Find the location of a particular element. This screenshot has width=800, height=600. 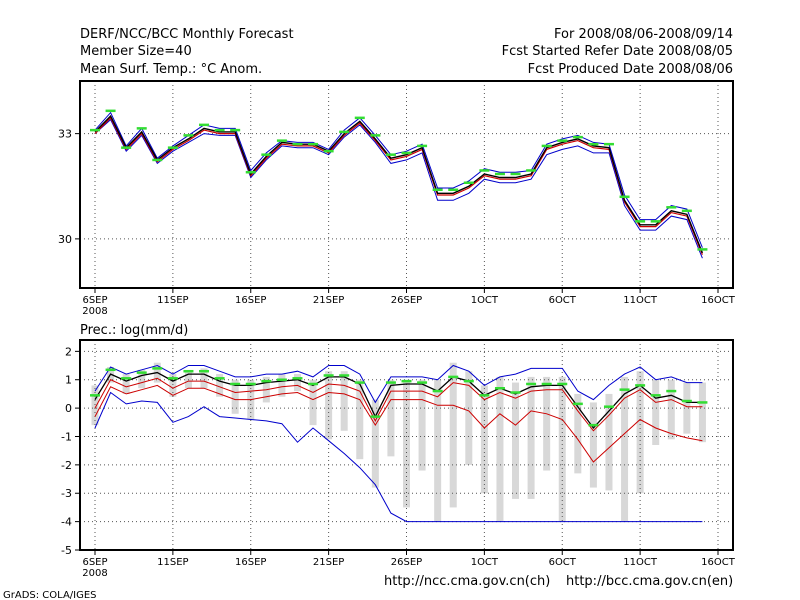

series-mean-line is located at coordinates (398, 400).